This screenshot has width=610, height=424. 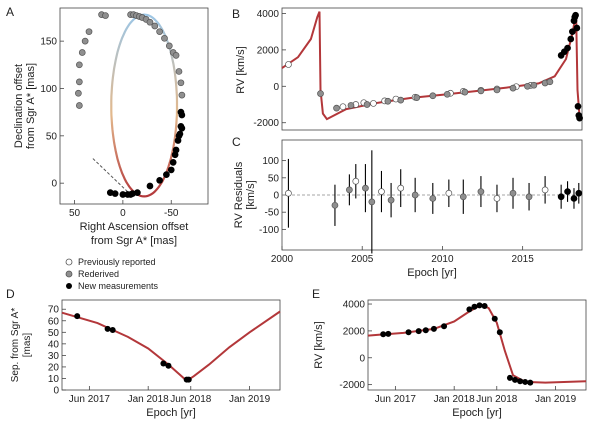 I want to click on panel-b-ylabel: RV [km/s], so click(x=241, y=69).